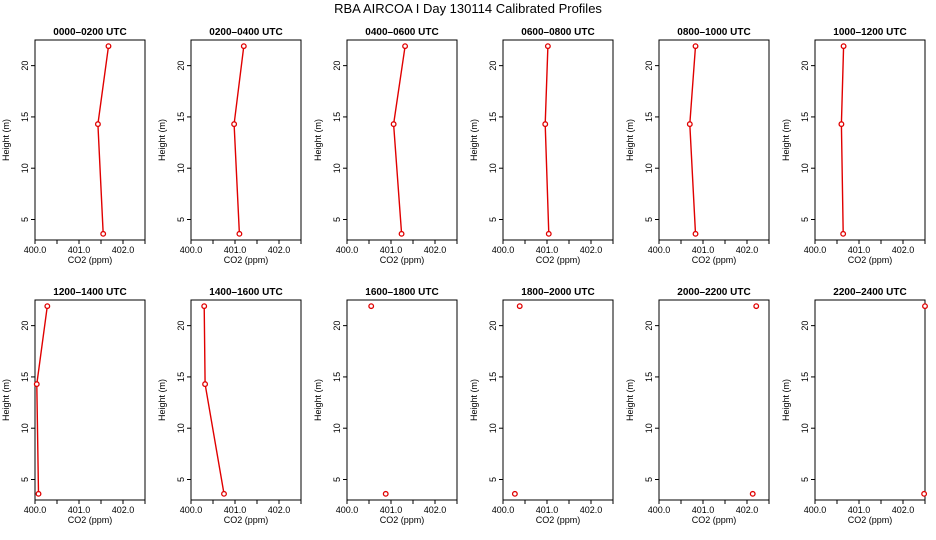 The width and height of the screenshot is (936, 540). I want to click on panel-title: 0400–0600 UTC, so click(401, 32).